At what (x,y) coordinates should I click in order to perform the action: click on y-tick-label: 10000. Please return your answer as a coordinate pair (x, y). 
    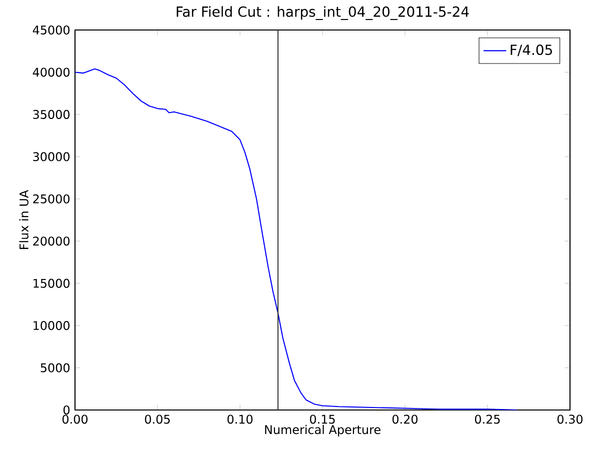
    Looking at the image, I should click on (52, 325).